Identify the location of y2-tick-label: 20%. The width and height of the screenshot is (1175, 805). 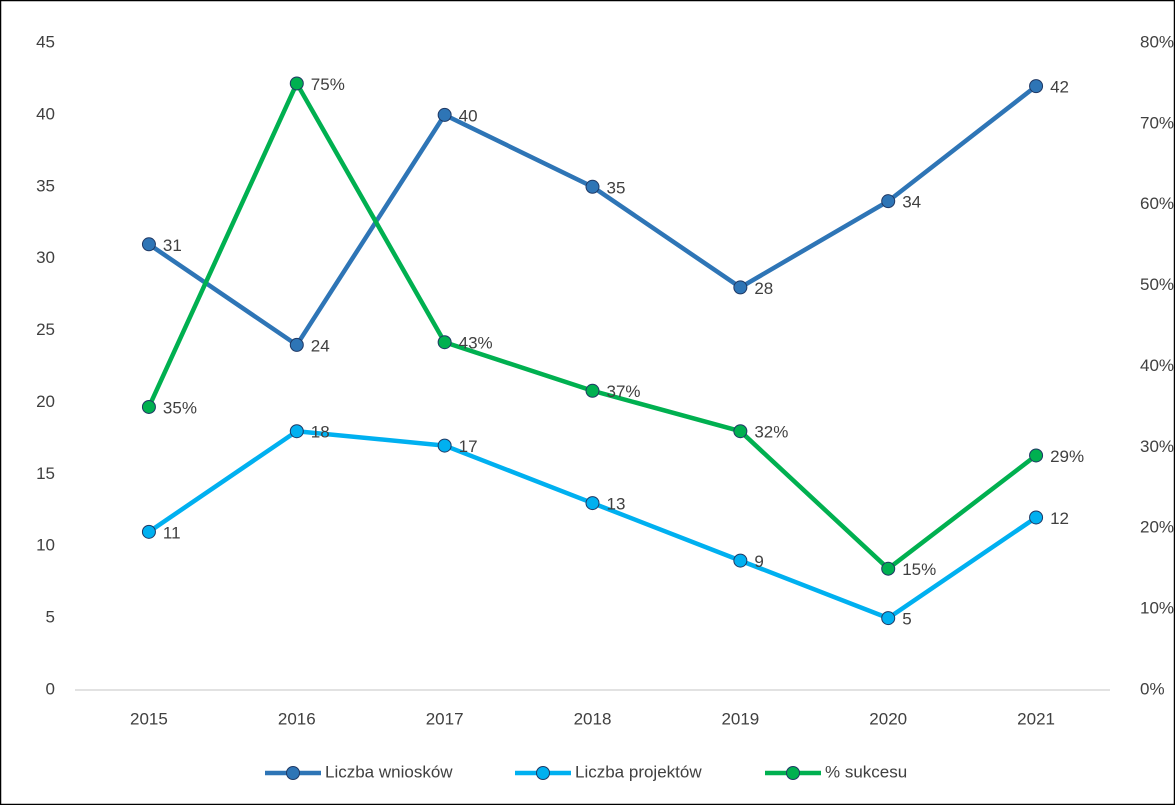
(1157, 527).